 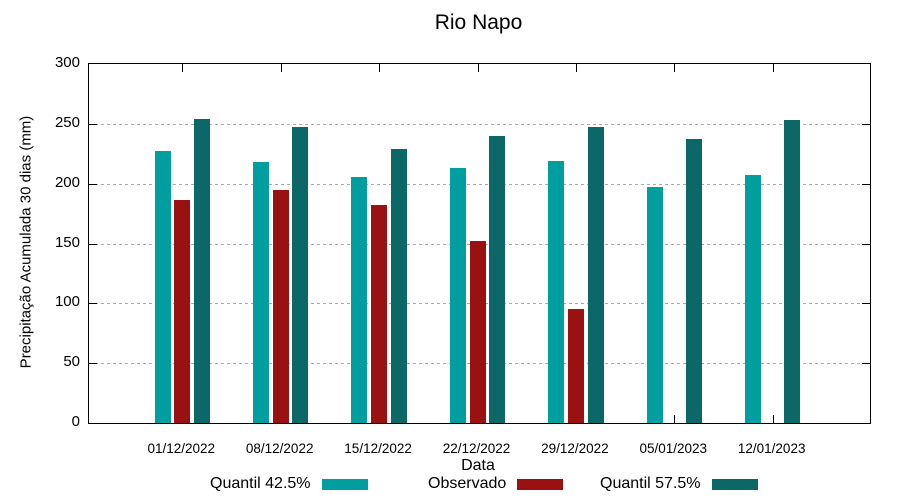 I want to click on x-tick-label-1: 08/12/2022, so click(x=279, y=448).